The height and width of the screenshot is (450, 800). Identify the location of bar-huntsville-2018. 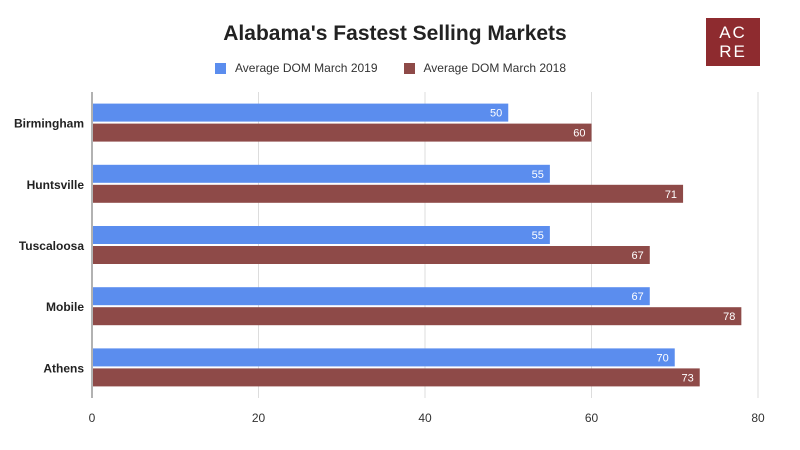
(388, 193).